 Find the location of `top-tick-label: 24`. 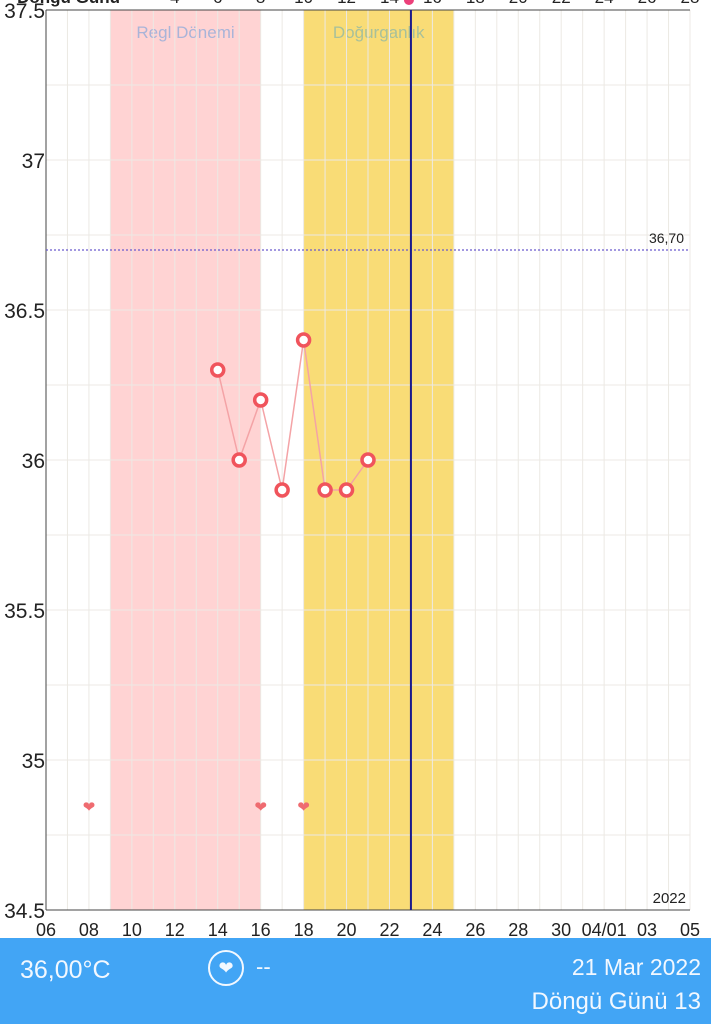

top-tick-label: 24 is located at coordinates (604, 3).